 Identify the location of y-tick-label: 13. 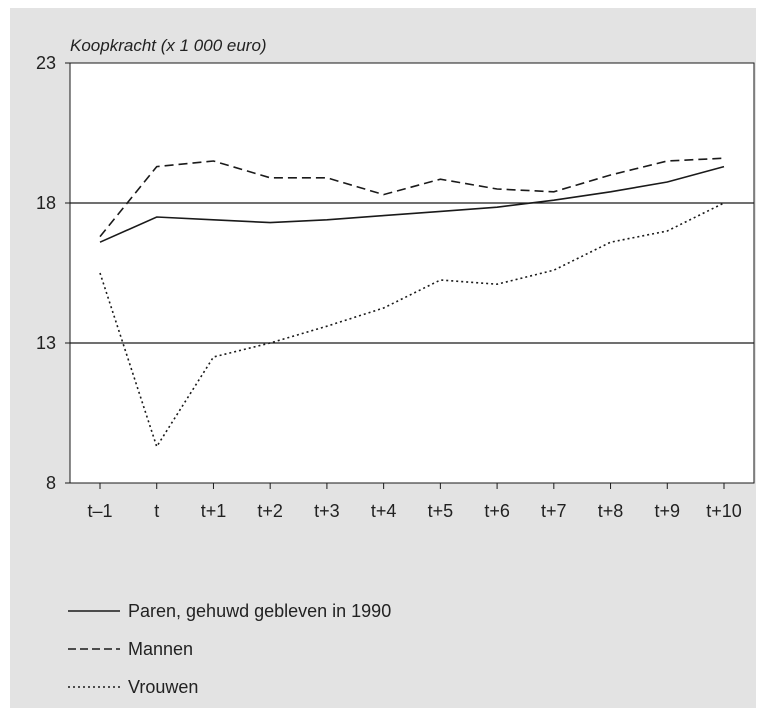
(46, 343).